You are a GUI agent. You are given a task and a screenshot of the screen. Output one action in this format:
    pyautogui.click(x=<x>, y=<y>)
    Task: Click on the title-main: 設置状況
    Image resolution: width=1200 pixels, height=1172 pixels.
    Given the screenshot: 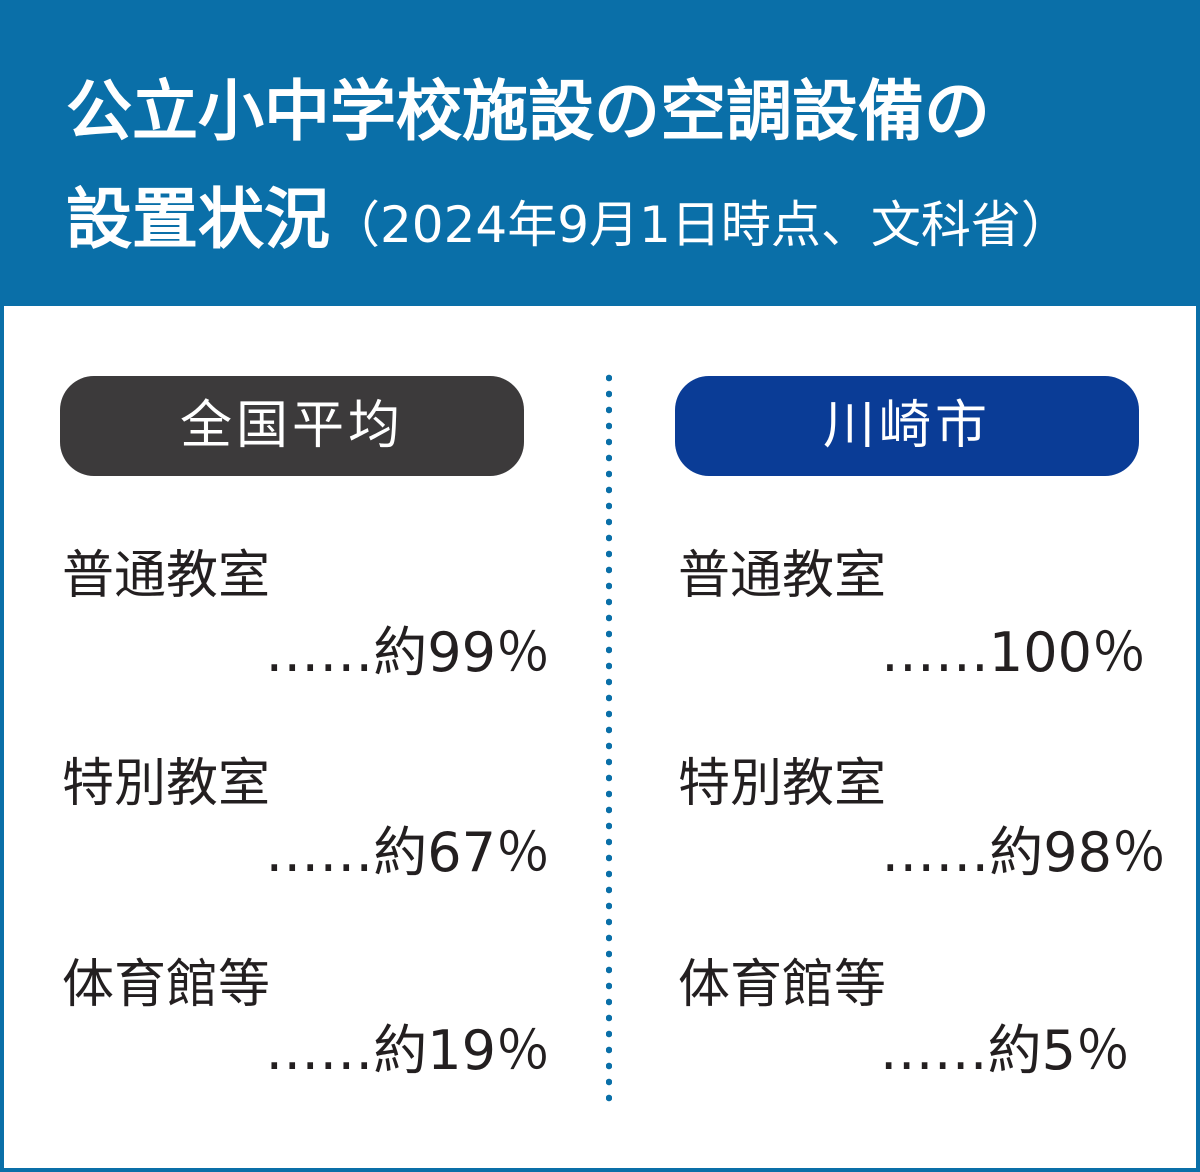 What is the action you would take?
    pyautogui.click(x=198, y=219)
    